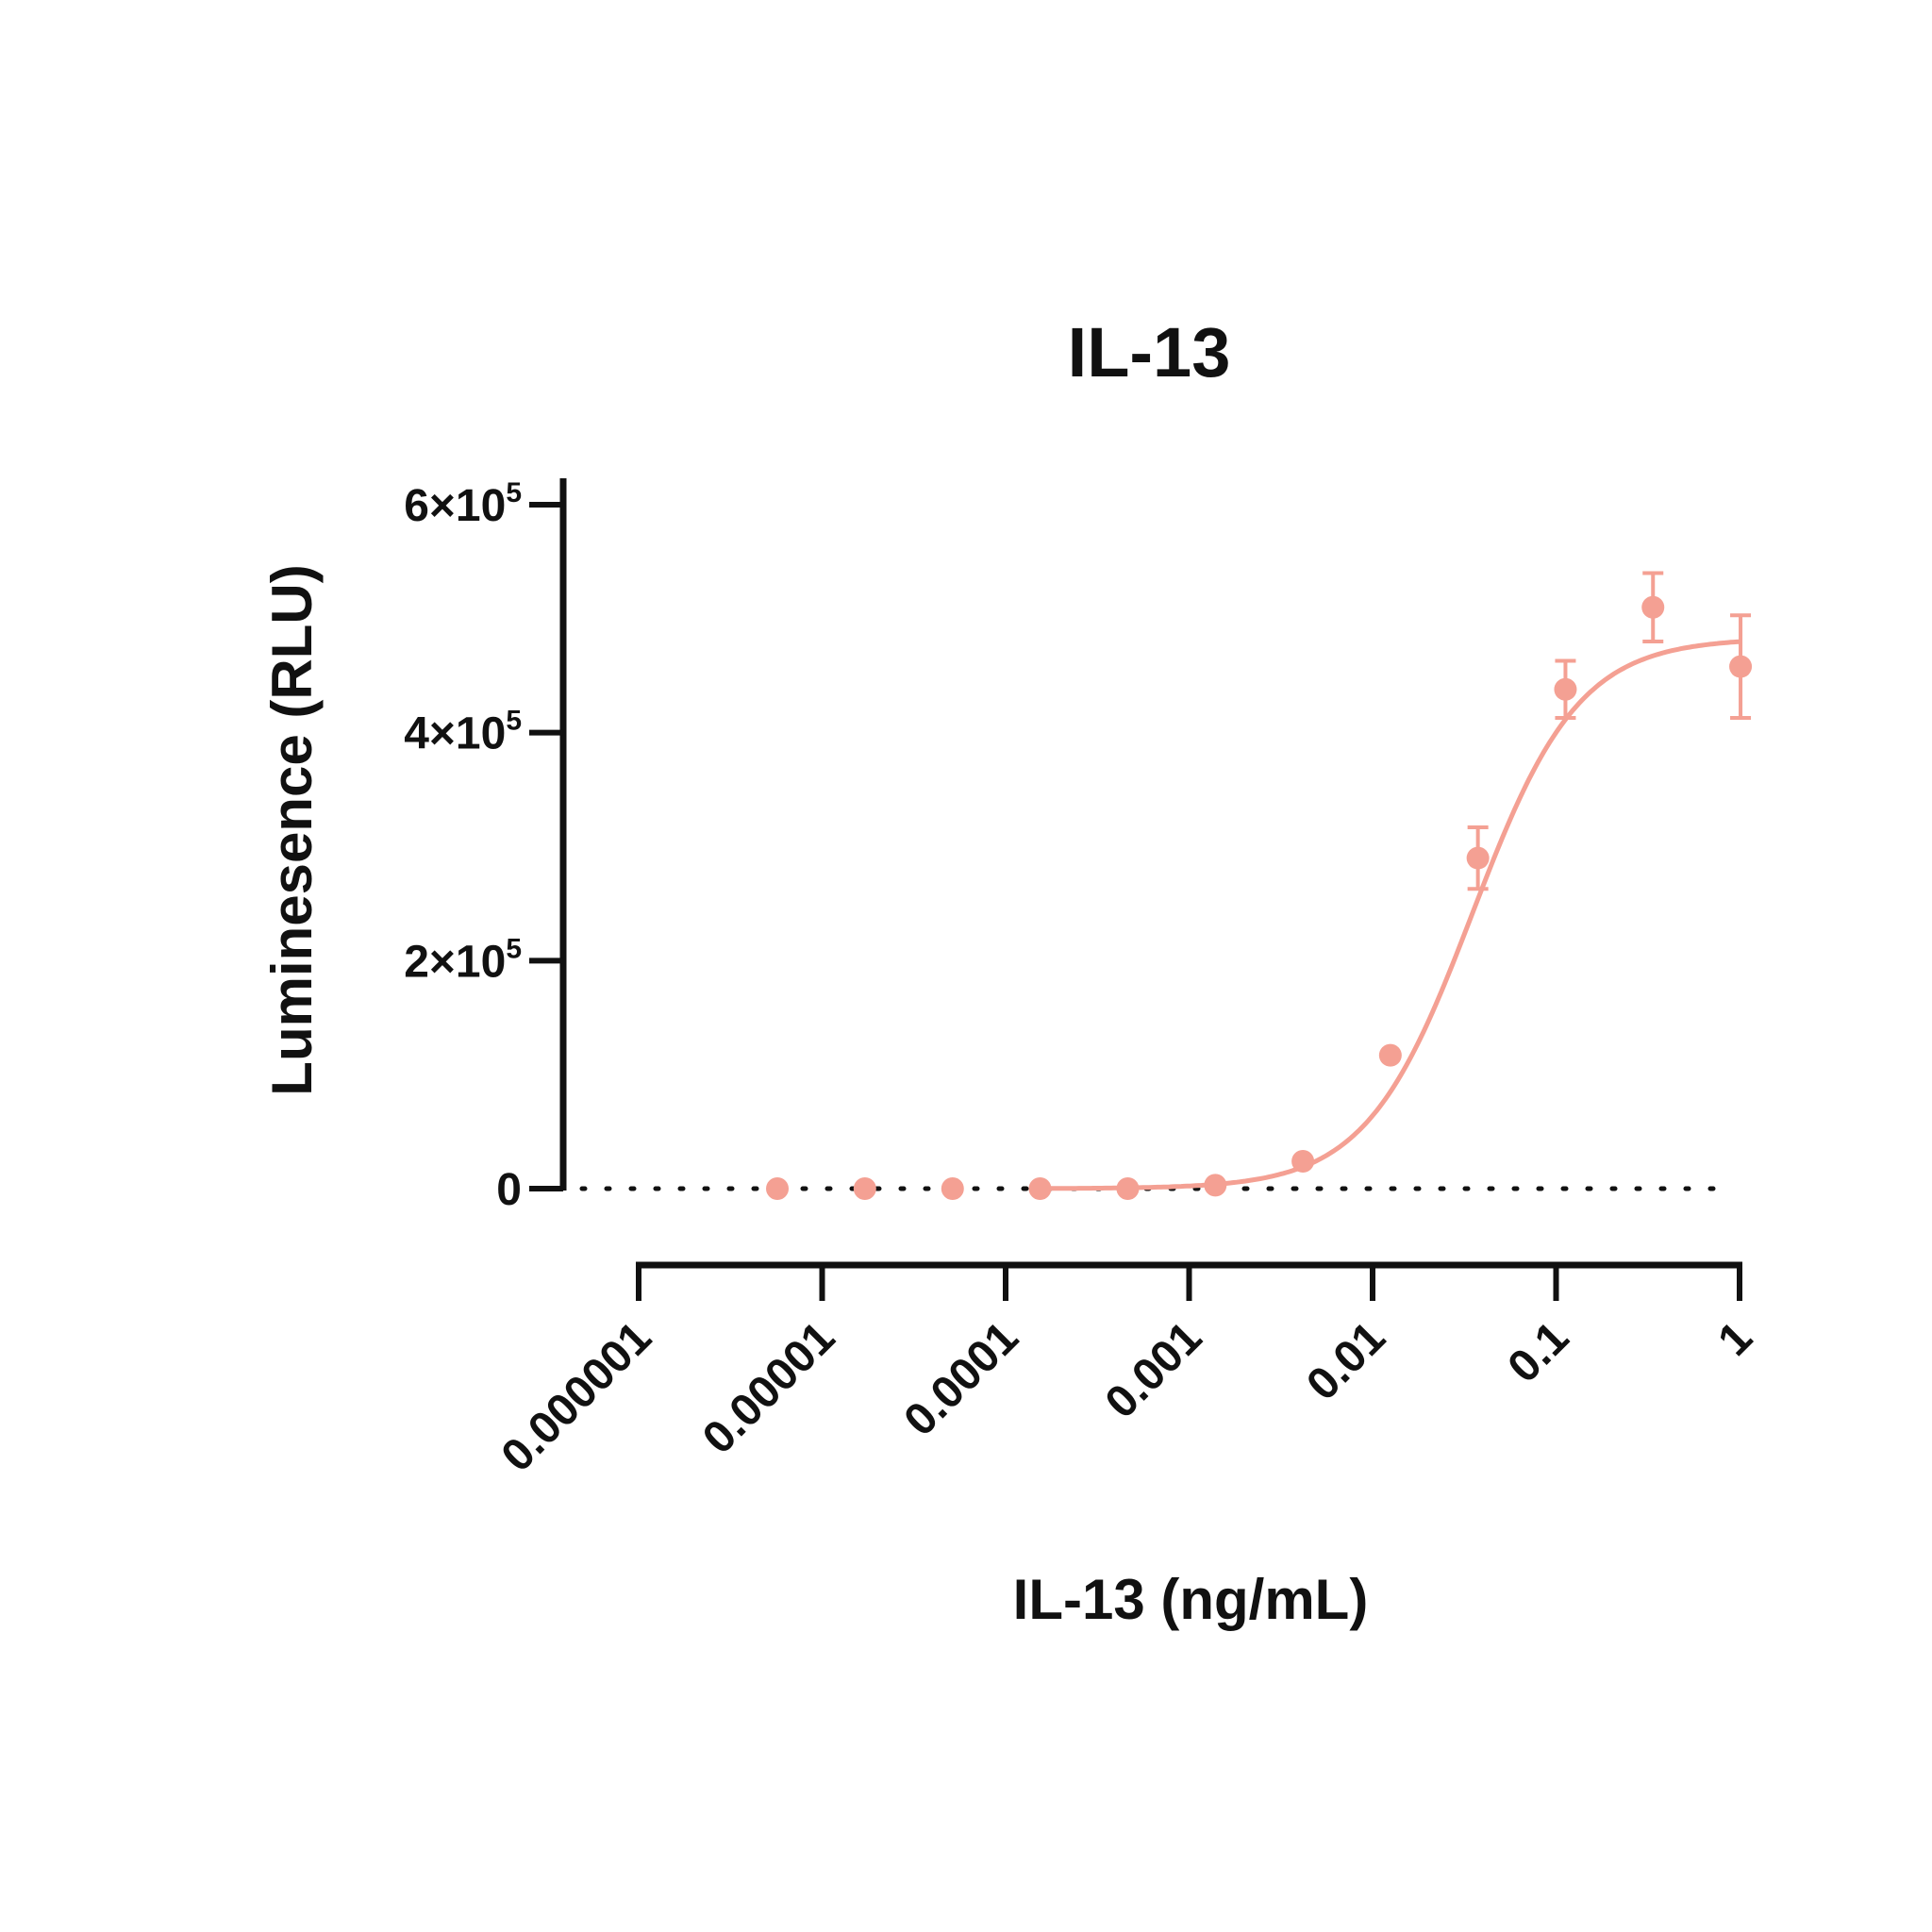 Image resolution: width=1932 pixels, height=1932 pixels. I want to click on chart-title: IL-13, so click(1150, 352).